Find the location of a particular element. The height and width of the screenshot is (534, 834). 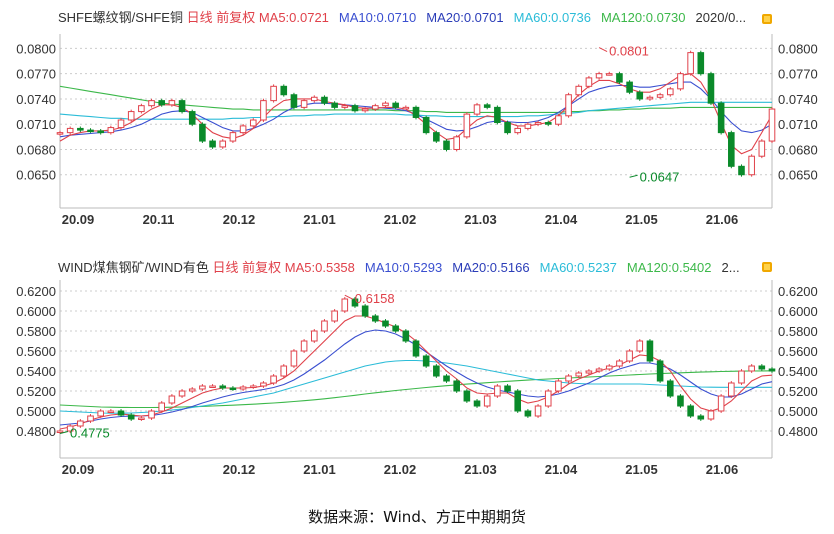

series-ma60 is located at coordinates (415, 386).